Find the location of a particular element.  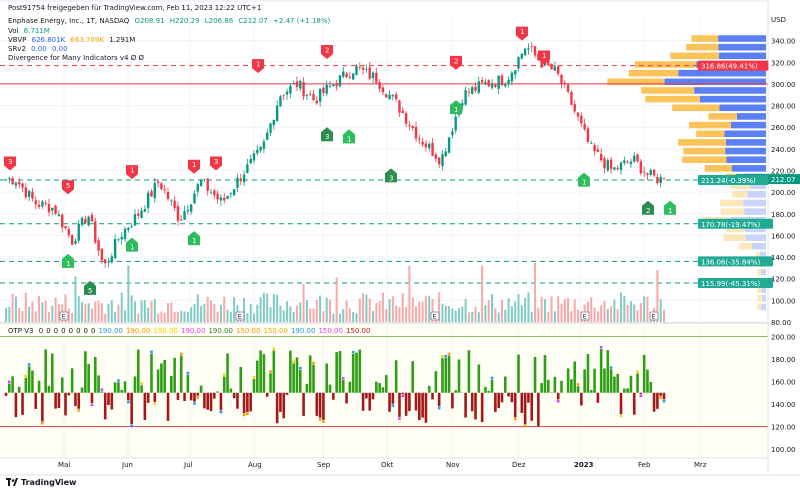

divergence-legend: Divergence for Many Indicators v4 Ø Ø is located at coordinates (77, 58).